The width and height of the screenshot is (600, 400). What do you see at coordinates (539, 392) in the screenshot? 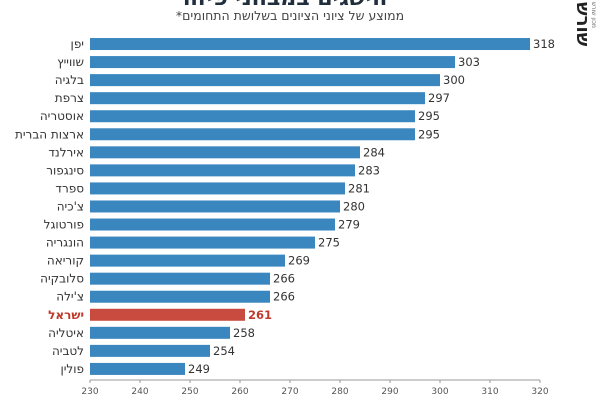
I see `x-tick-label: 320` at bounding box center [539, 392].